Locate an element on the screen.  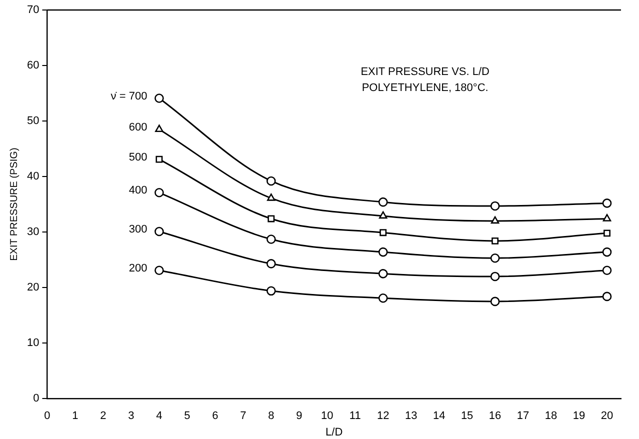
x-tick-label: 0 is located at coordinates (47, 416).